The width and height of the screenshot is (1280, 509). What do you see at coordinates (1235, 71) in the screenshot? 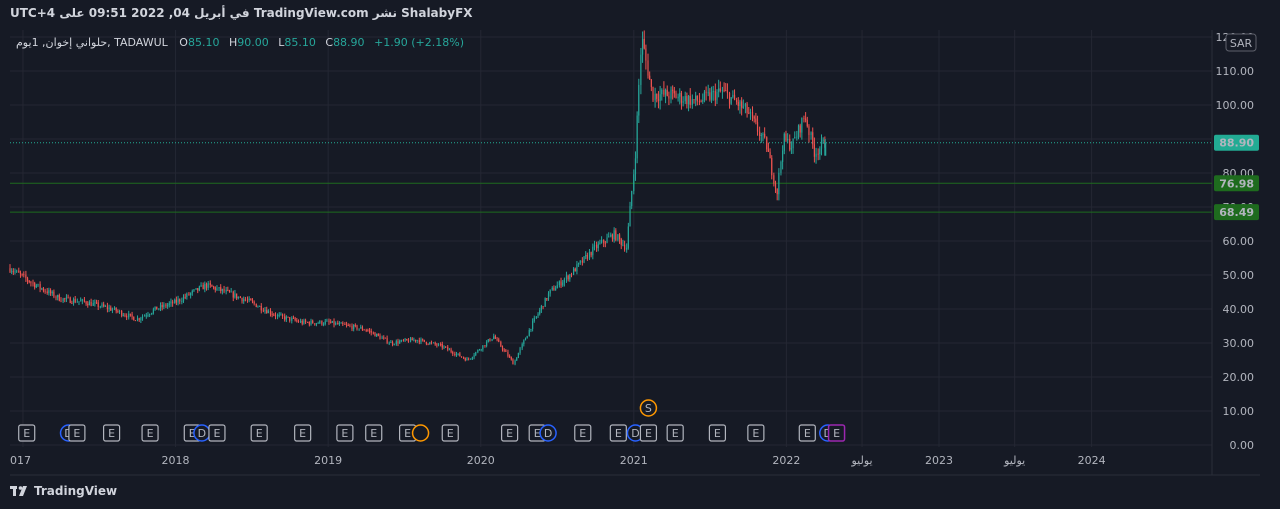
I see `price-tick-label: 110.00` at bounding box center [1235, 71].